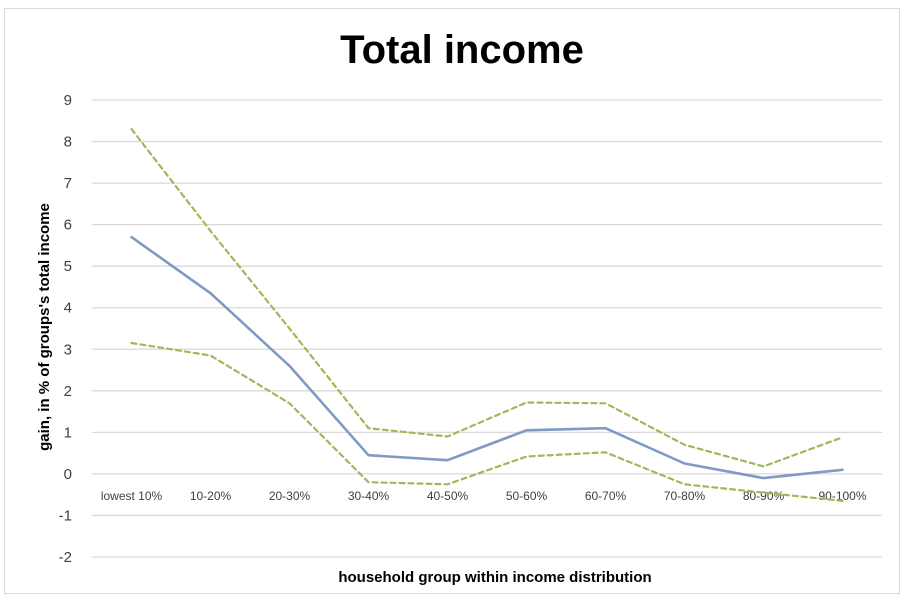 The height and width of the screenshot is (598, 905). I want to click on y-tick-label: -2, so click(65, 557).